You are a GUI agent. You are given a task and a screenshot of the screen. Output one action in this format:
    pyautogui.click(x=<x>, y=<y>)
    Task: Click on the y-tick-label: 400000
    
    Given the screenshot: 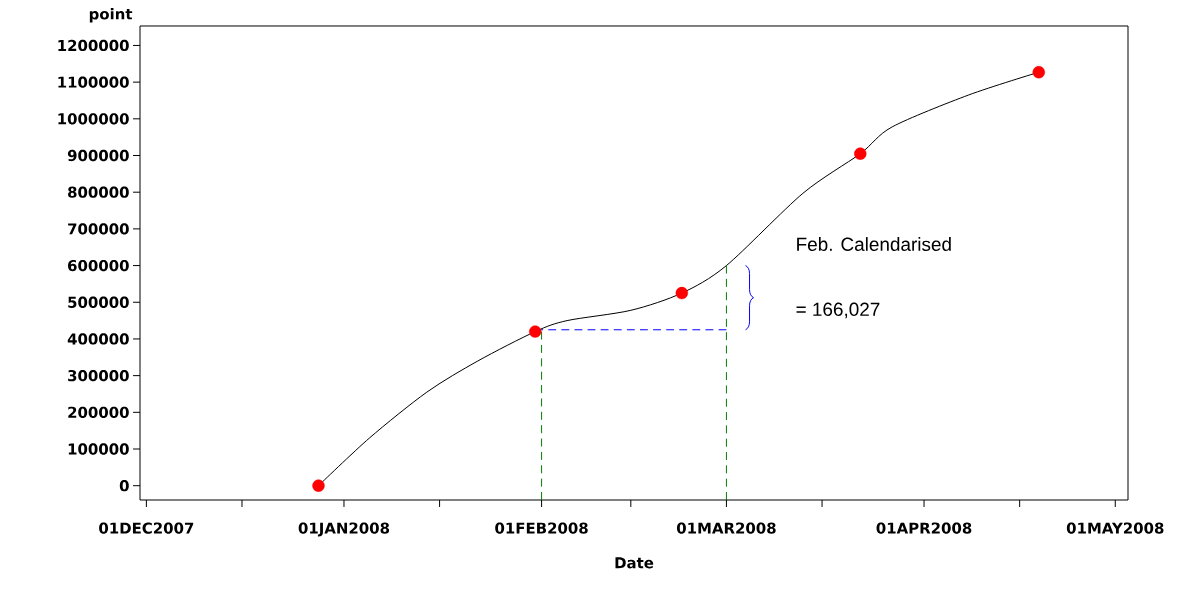 What is the action you would take?
    pyautogui.click(x=98, y=339)
    